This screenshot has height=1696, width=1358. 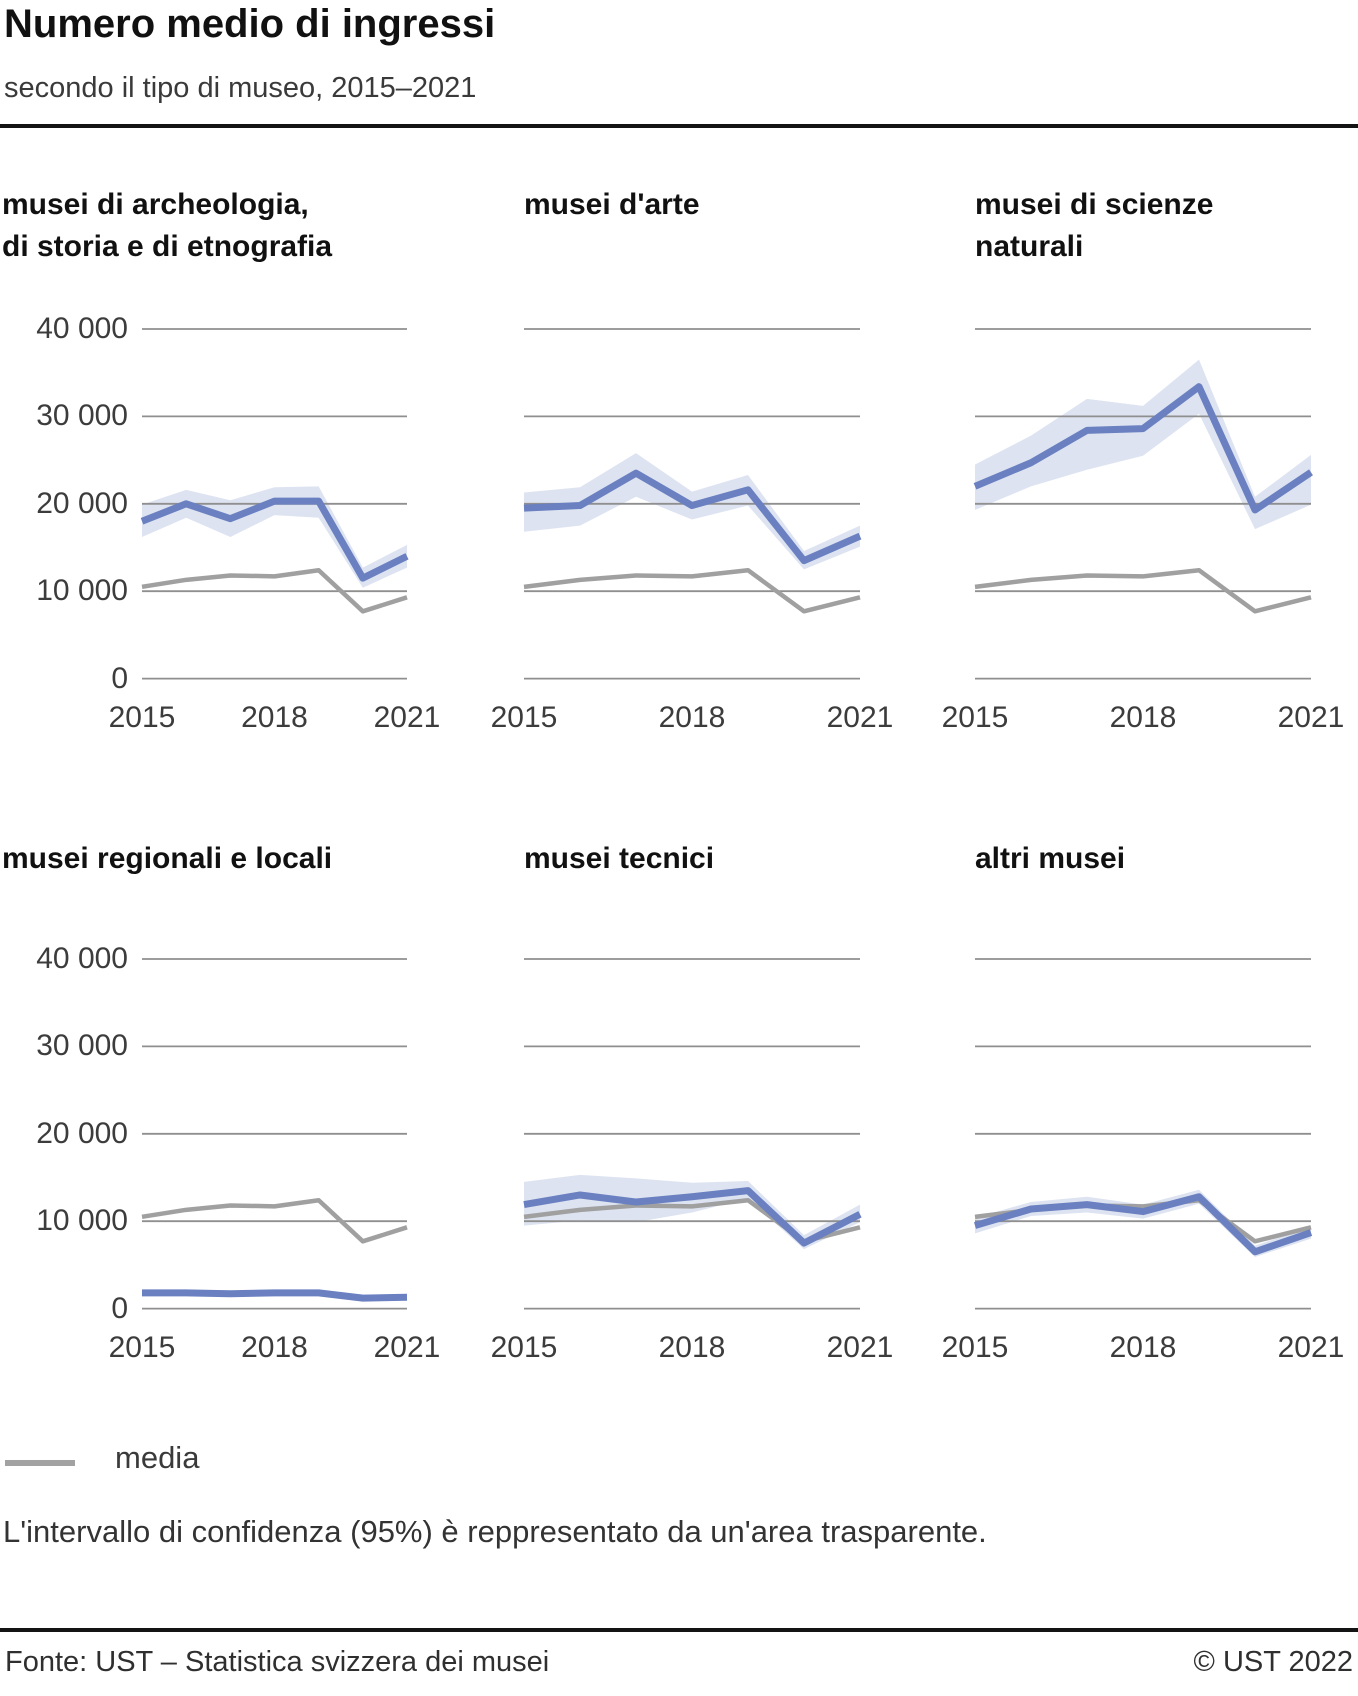 I want to click on chart-title-line: musei regionali e locali, so click(x=167, y=858).